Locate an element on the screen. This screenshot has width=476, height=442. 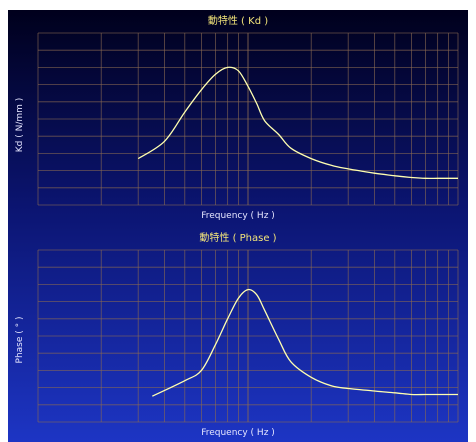
phase-chart-title: 動特性 ( Phase ) is located at coordinates (237, 237).